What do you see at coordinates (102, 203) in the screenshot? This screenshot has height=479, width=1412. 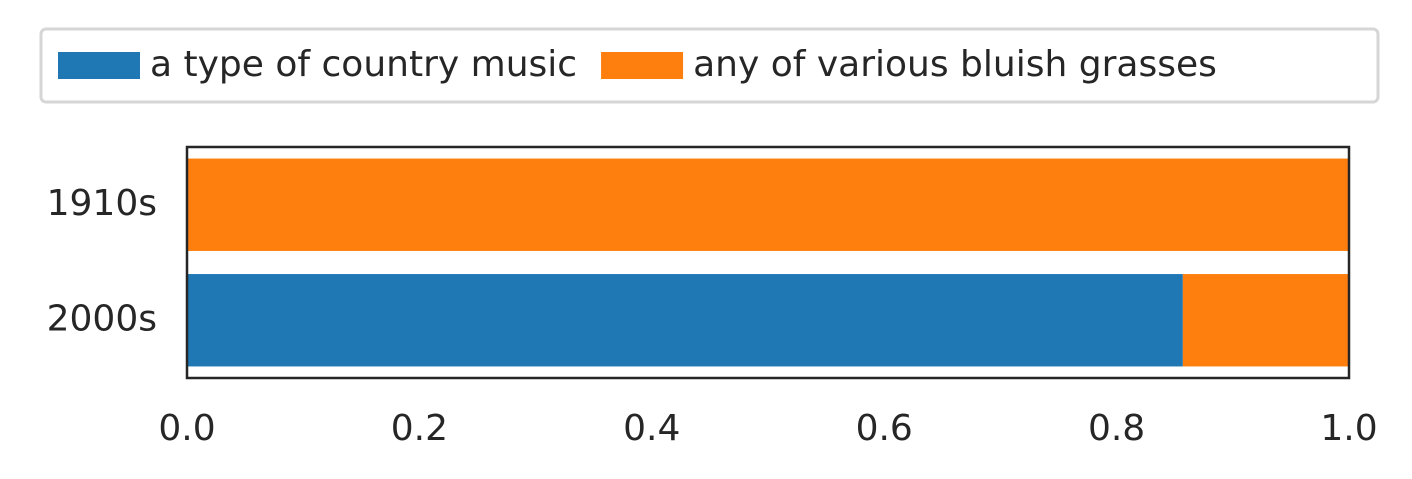 I see `y-tick-label: 1910s` at bounding box center [102, 203].